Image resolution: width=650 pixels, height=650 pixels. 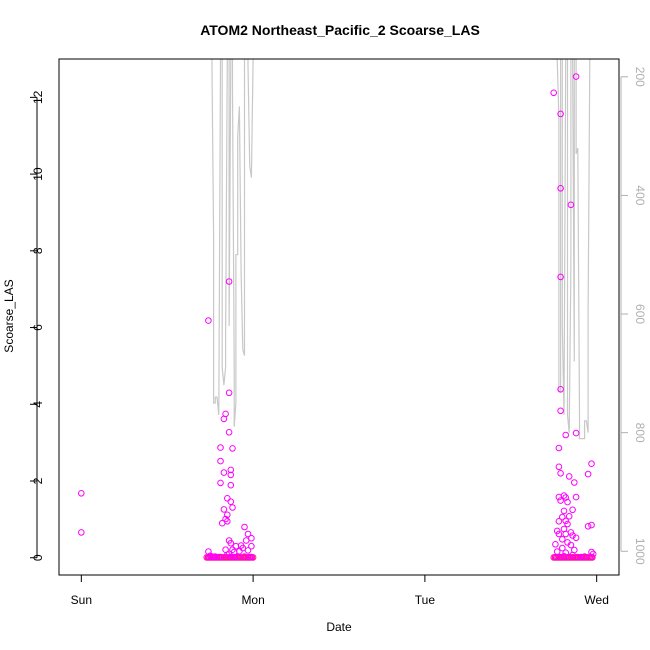 What do you see at coordinates (640, 551) in the screenshot?
I see `right-tick-label: 1000` at bounding box center [640, 551].